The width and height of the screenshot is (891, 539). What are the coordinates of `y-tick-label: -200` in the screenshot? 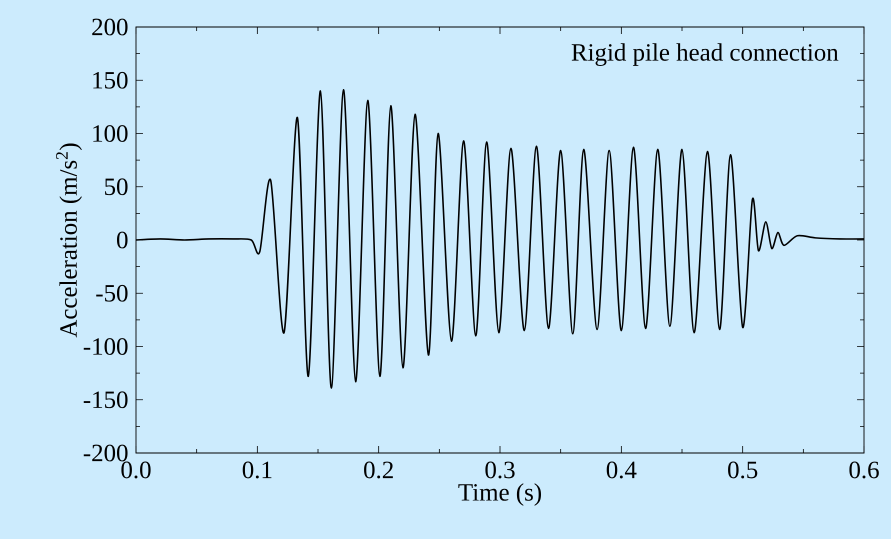 It's located at (106, 453).